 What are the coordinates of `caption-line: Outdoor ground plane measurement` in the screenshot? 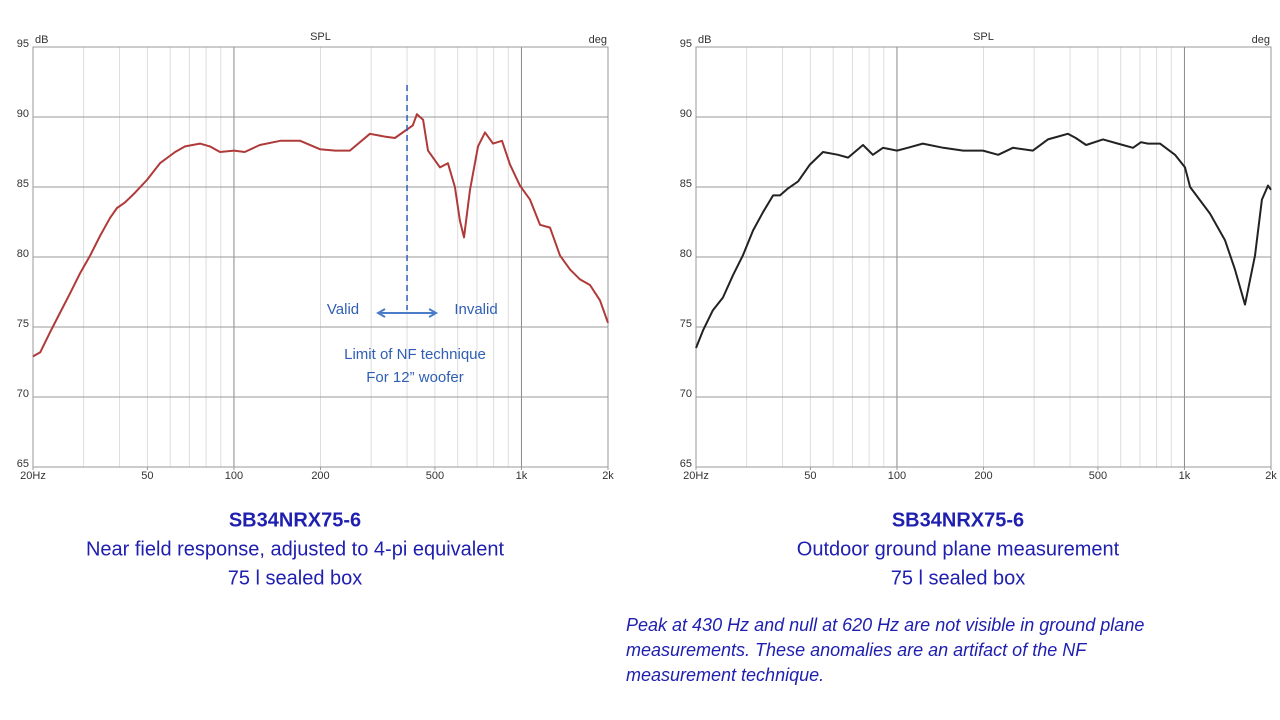 It's located at (958, 549).